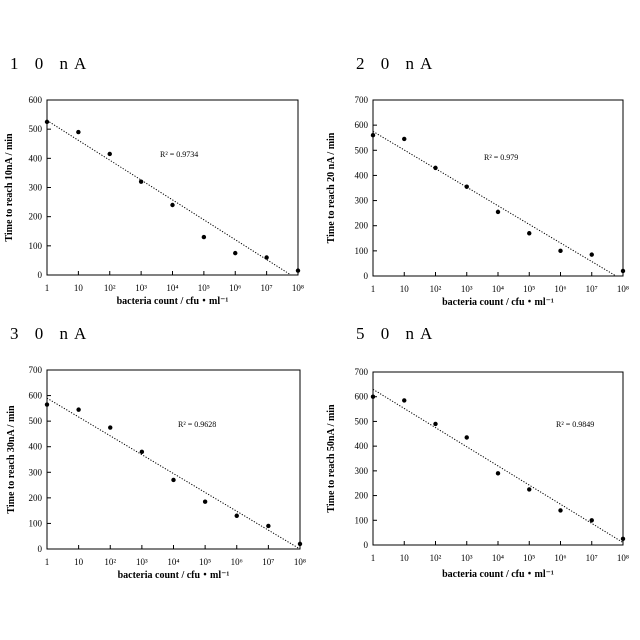 This screenshot has height=640, width=640. Describe the element at coordinates (331, 187) in the screenshot. I see `y-axis-label: Time to reach 20 nA / min` at that location.